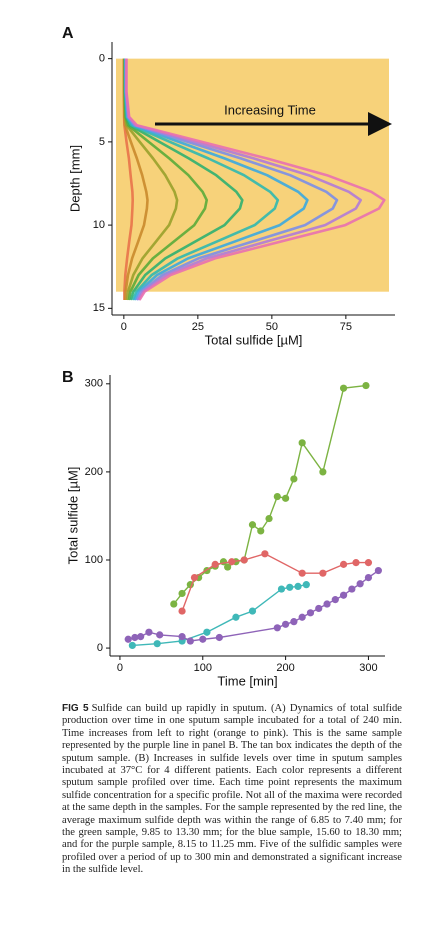  I want to click on y-tick-label: 300, so click(94, 384).